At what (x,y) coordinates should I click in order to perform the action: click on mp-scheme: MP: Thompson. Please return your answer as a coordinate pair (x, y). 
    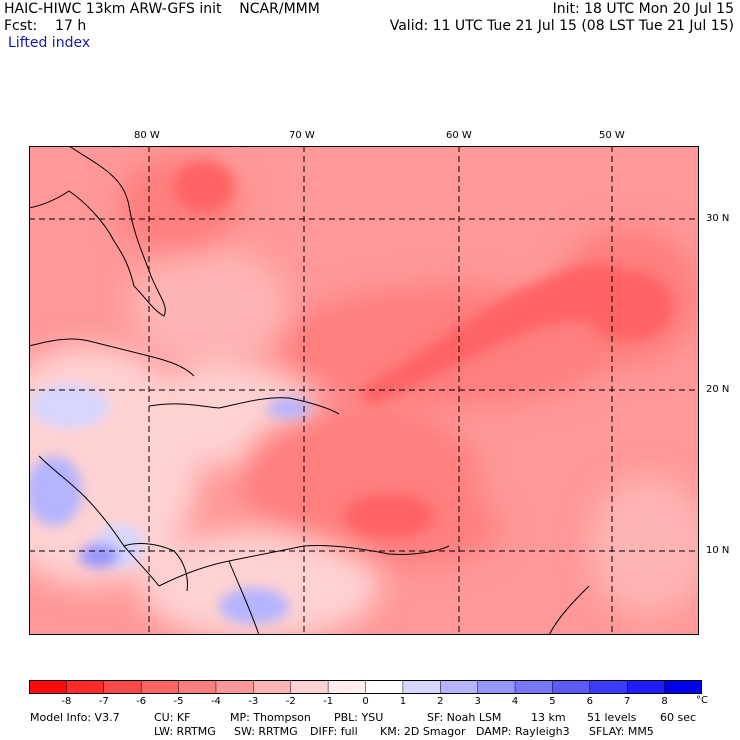
    Looking at the image, I should click on (270, 717).